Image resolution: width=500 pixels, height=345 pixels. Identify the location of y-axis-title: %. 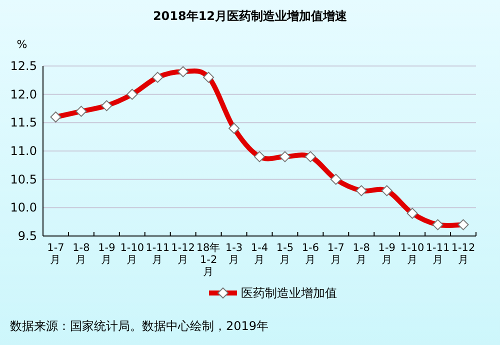
(22, 44).